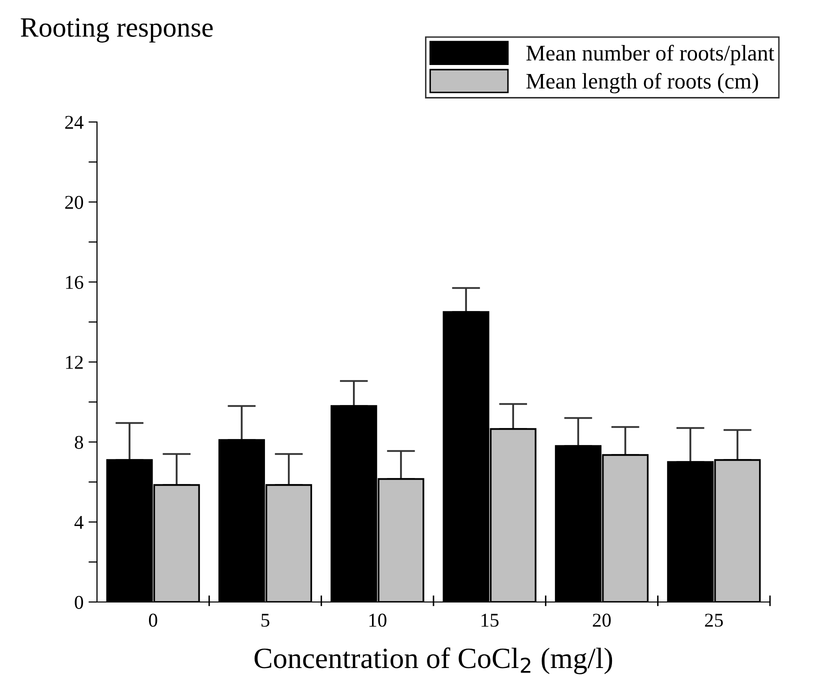 The image size is (828, 683). I want to click on y-tick-label: 8, so click(79, 442).